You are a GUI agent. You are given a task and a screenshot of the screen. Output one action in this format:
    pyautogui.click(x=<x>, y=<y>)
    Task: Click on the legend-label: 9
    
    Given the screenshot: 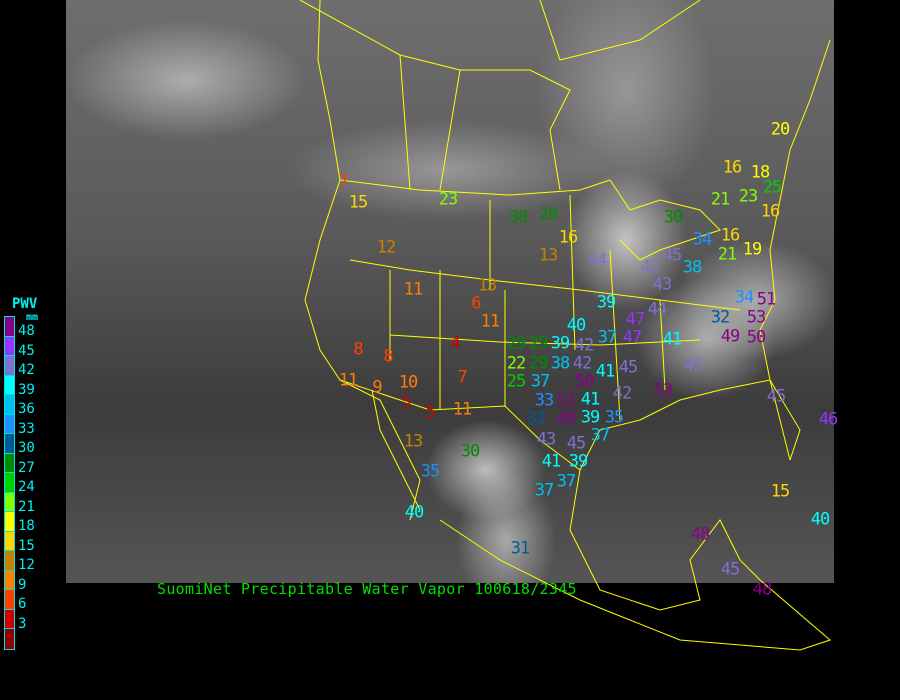 What is the action you would take?
    pyautogui.click(x=22, y=584)
    